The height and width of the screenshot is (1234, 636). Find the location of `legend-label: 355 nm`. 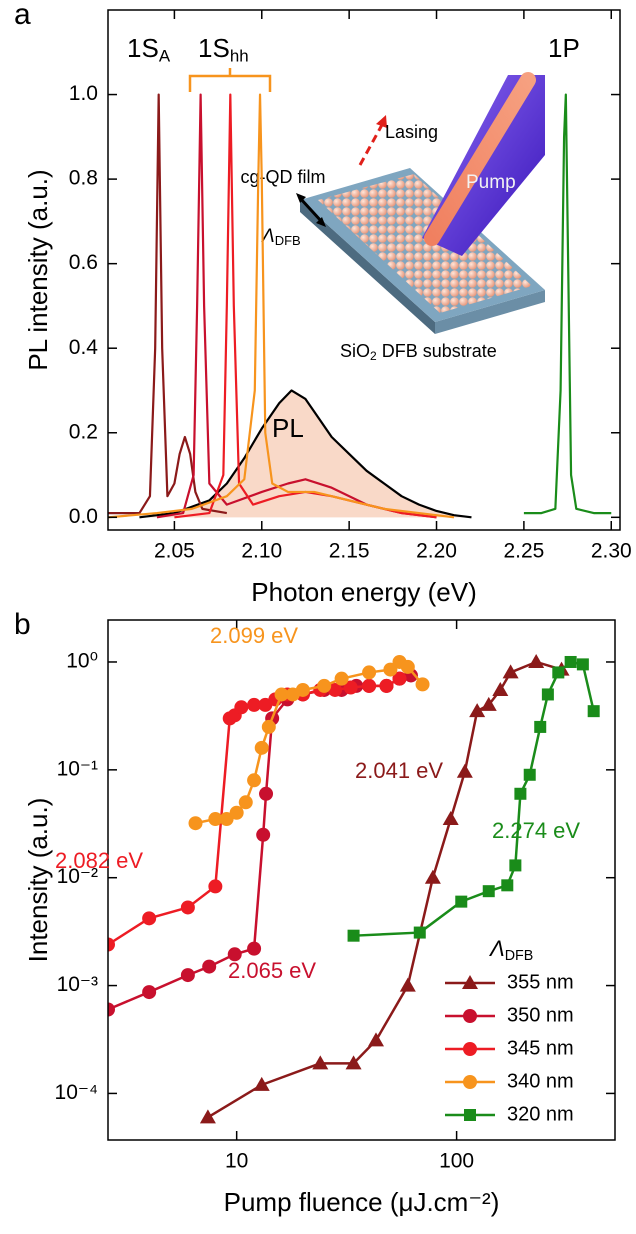

legend-label: 355 nm is located at coordinates (540, 982).